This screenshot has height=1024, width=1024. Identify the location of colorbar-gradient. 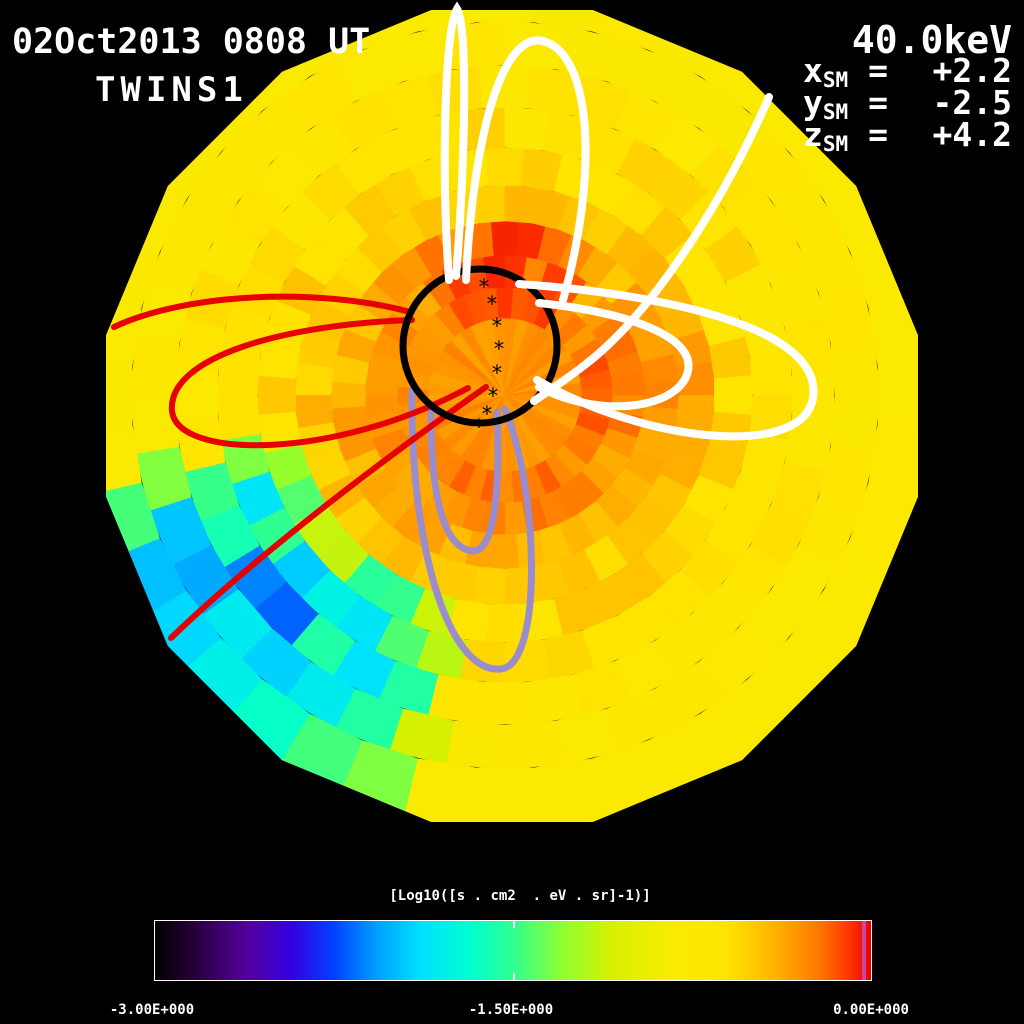
(513, 950).